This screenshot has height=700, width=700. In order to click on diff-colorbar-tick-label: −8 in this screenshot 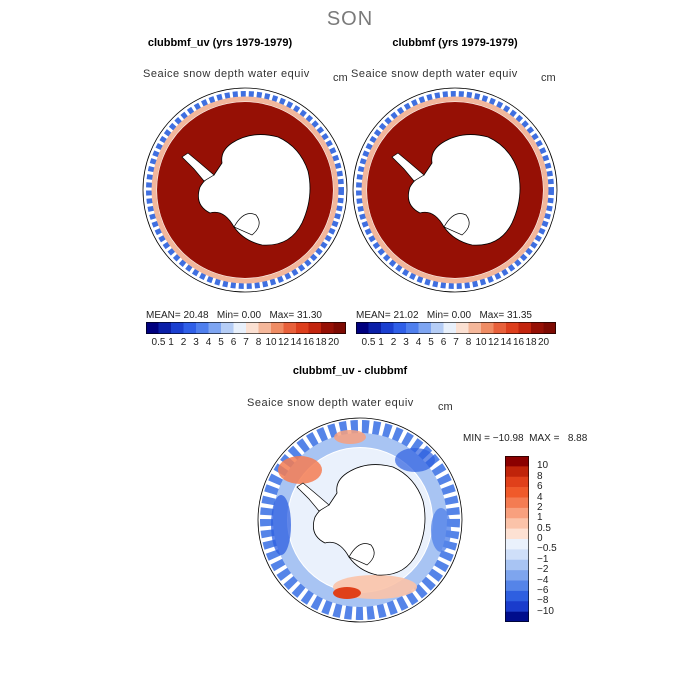, I will do `click(543, 601)`.